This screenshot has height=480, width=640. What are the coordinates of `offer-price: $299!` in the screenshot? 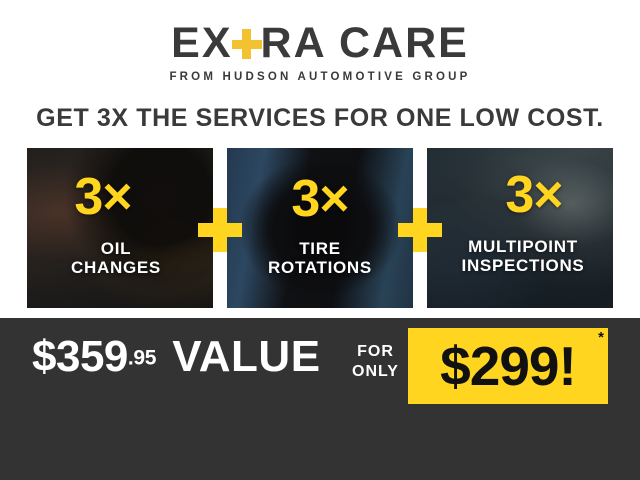 It's located at (508, 365).